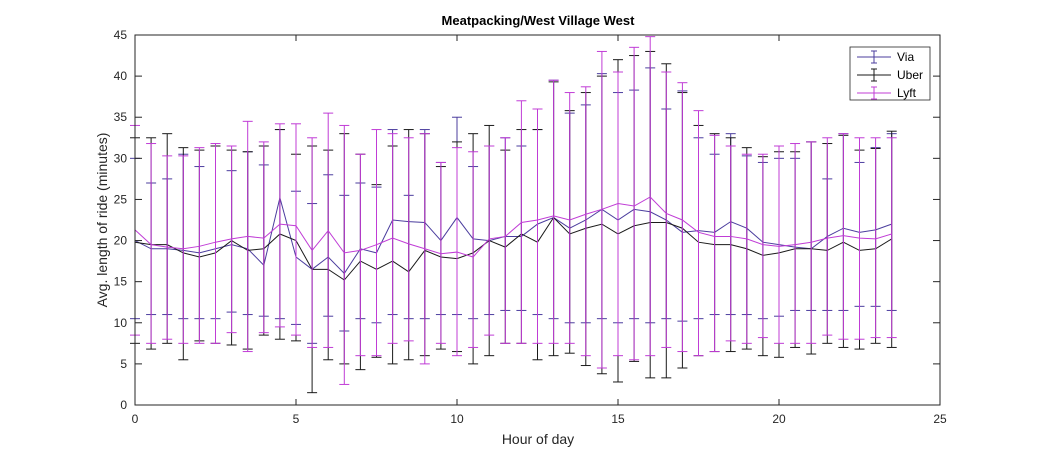 Image resolution: width=1040 pixels, height=455 pixels. What do you see at coordinates (910, 75) in the screenshot?
I see `legend-label: Uber` at bounding box center [910, 75].